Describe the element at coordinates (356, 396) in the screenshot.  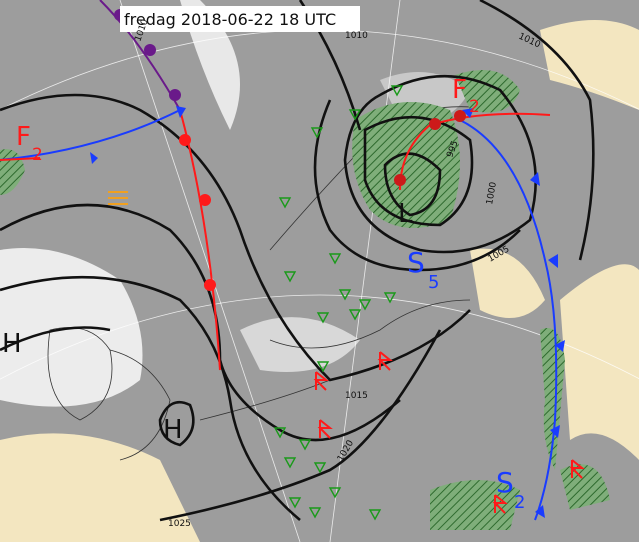
I see `isobar-label: 1015` at that location.